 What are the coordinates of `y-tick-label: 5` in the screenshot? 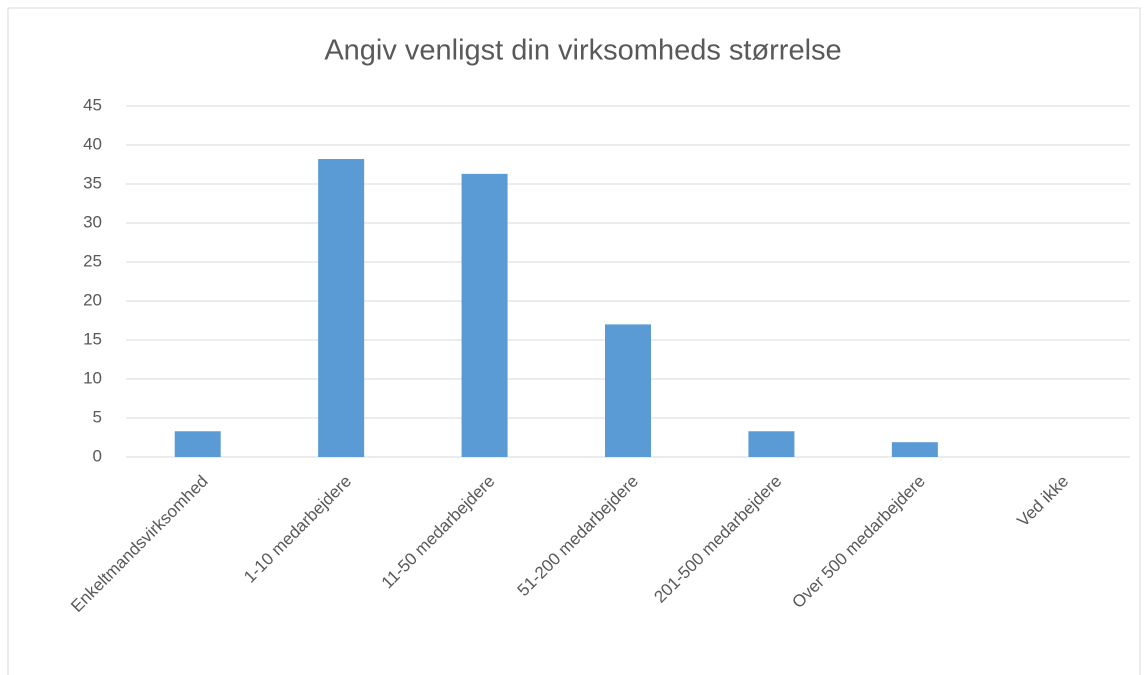 It's located at (97, 416).